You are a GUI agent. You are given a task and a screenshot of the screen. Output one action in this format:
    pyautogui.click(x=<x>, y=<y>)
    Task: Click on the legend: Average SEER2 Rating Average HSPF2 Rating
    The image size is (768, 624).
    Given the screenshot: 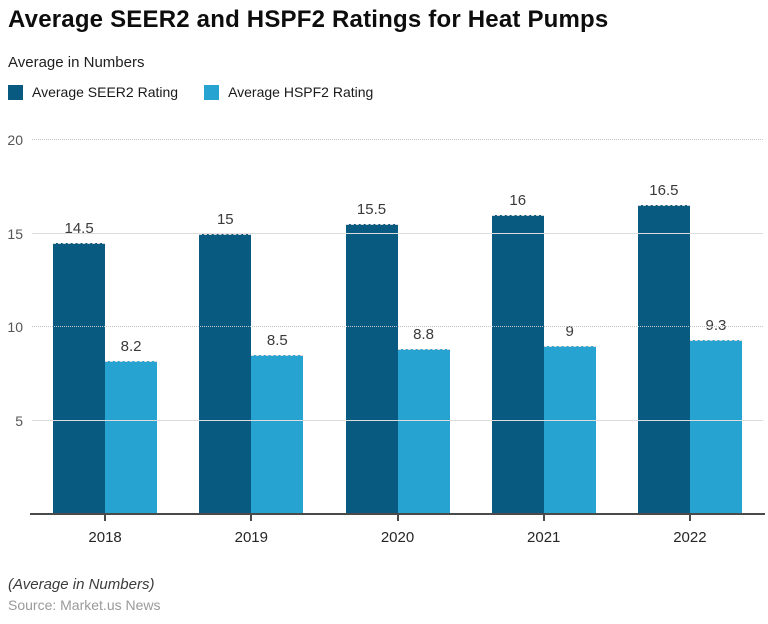 What is the action you would take?
    pyautogui.click(x=190, y=92)
    